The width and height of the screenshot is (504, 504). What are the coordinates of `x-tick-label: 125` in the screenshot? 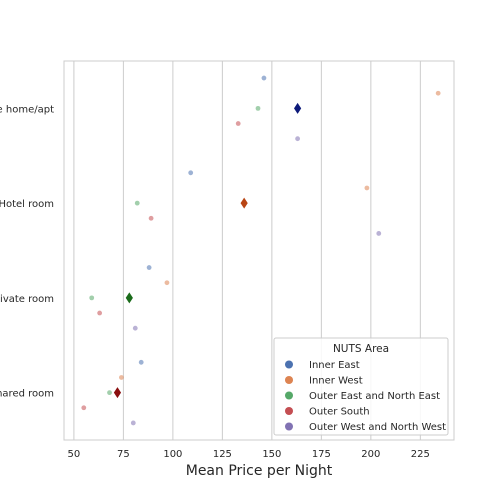 It's located at (222, 454).